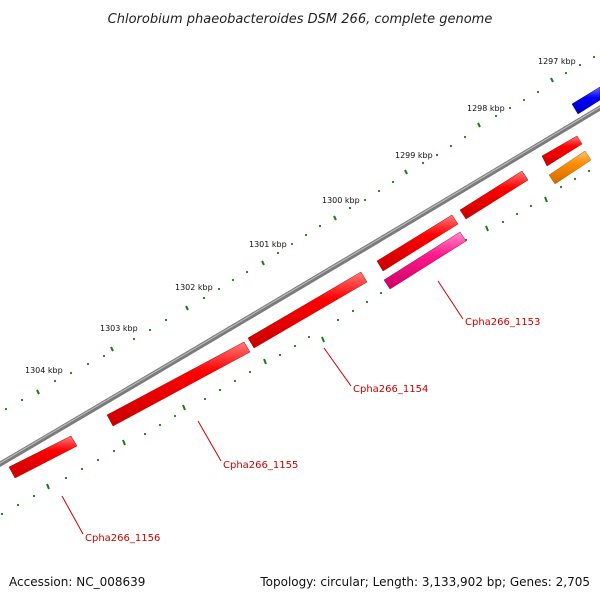  I want to click on gene-label: Cpha266_1155, so click(260, 465).